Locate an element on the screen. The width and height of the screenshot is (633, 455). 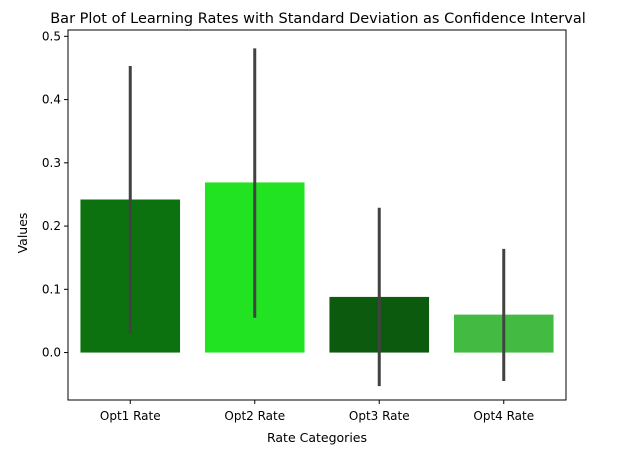
x-tick-label: Opt2 Rate is located at coordinates (254, 416).